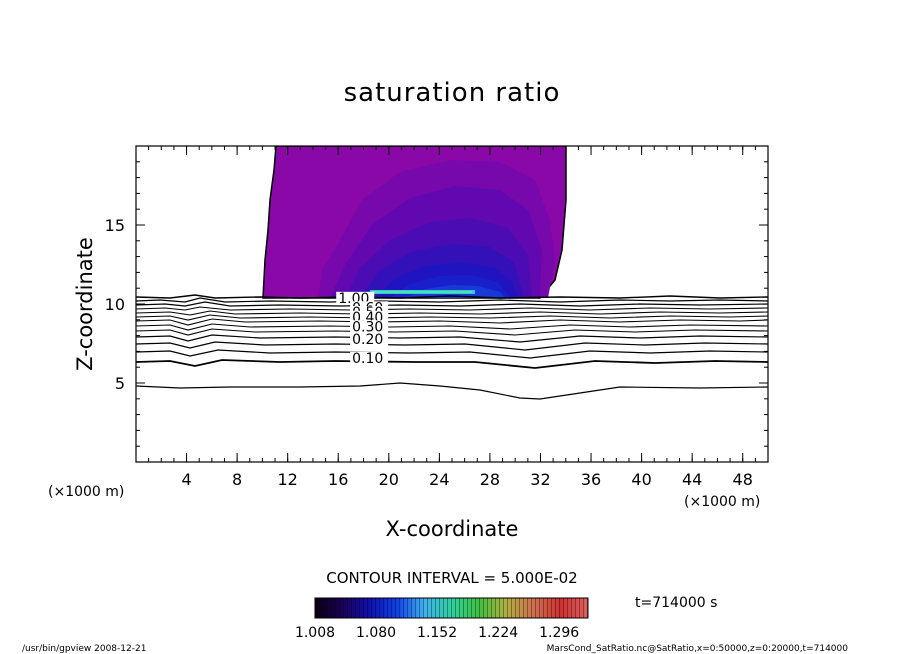  What do you see at coordinates (540, 479) in the screenshot?
I see `x-tick-label: 32` at bounding box center [540, 479].